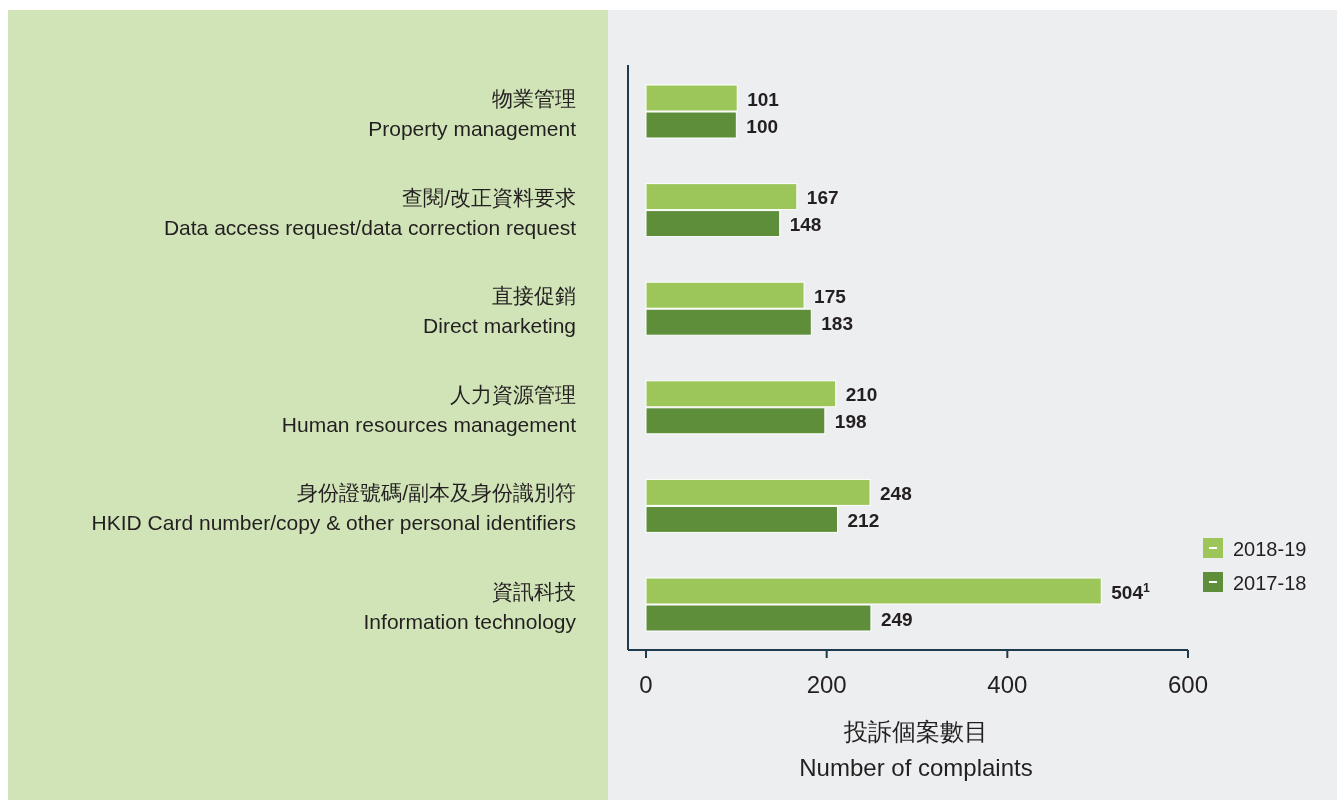 This screenshot has height=801, width=1337. Describe the element at coordinates (472, 113) in the screenshot. I see `y-tick-label: 物業管理 Property management` at that location.